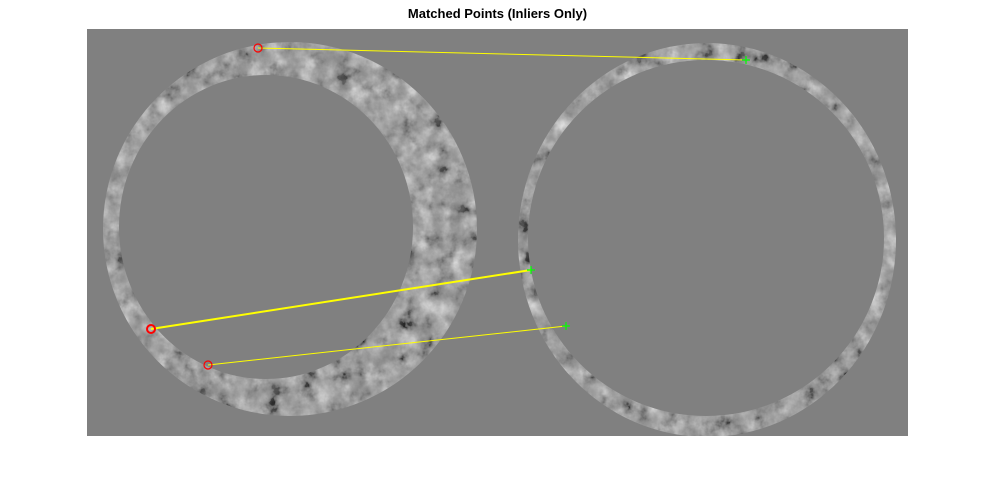 The image size is (995, 503). I want to click on figure-title: Matched Points (Inliers Only), so click(497, 13).